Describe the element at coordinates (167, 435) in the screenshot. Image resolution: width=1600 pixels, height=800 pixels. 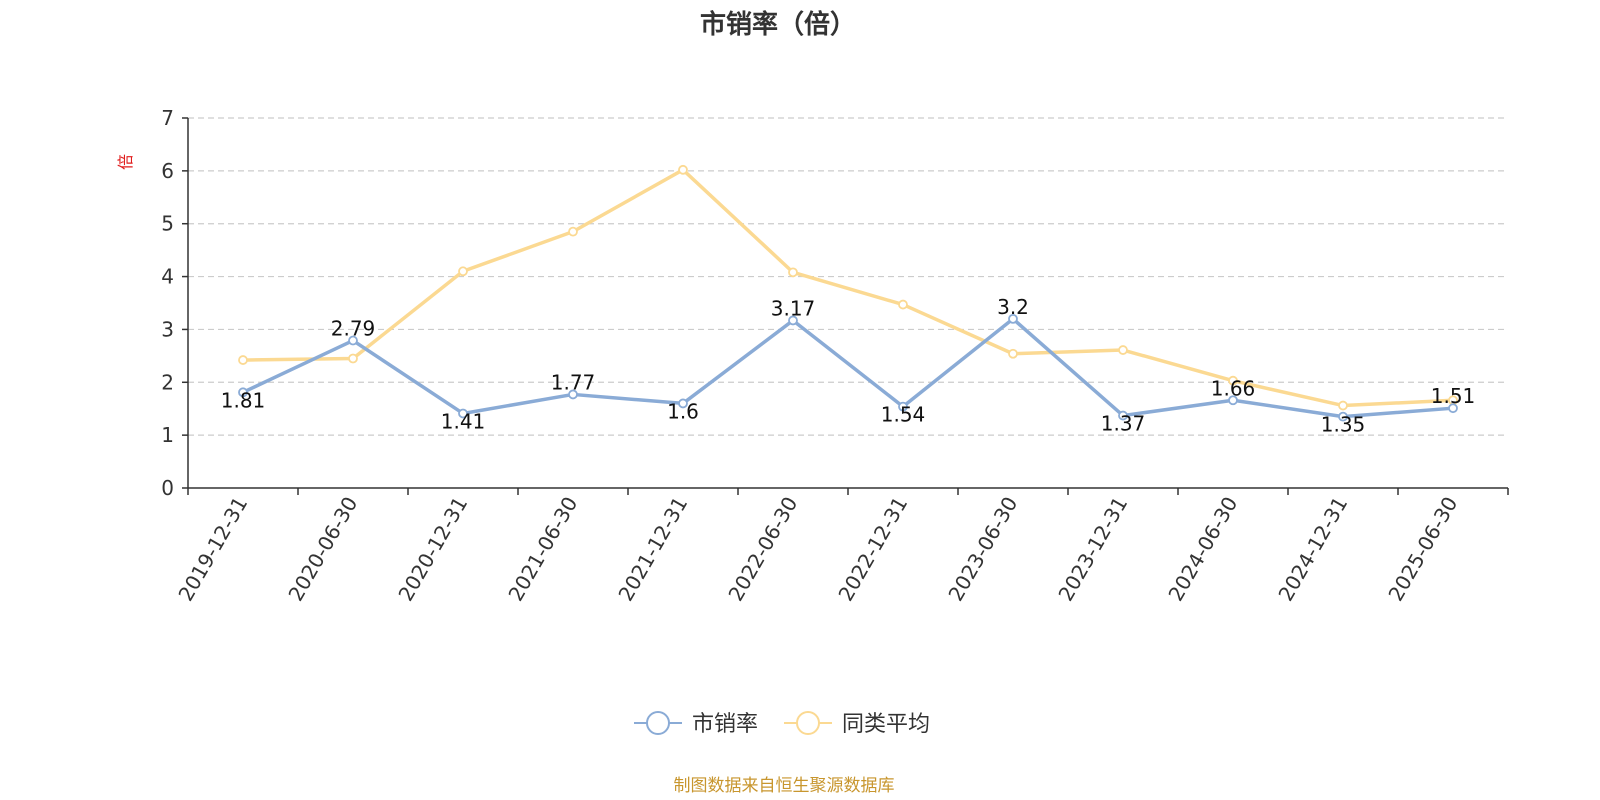
I see `y-tick-label: 1` at that location.